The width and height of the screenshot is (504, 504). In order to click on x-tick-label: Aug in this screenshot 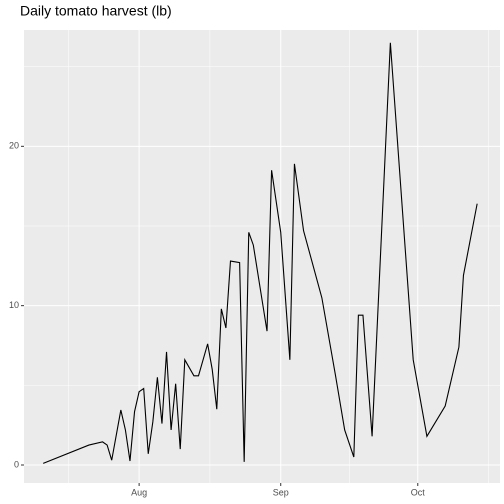, I will do `click(139, 492)`.